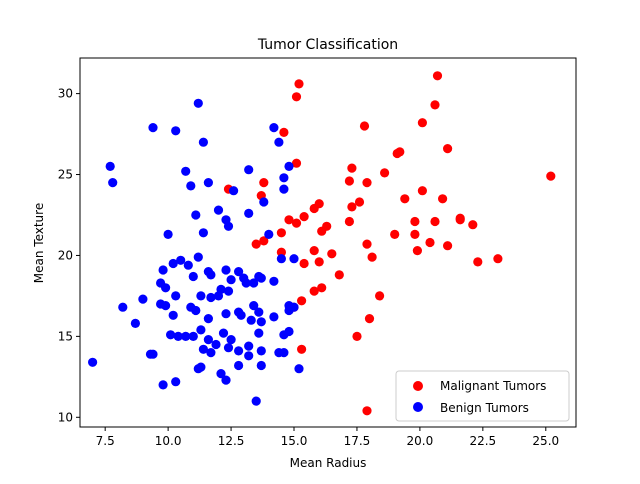 Image resolution: width=640 pixels, height=484 pixels. Describe the element at coordinates (418, 407) in the screenshot. I see `legend-marker-benign` at that location.